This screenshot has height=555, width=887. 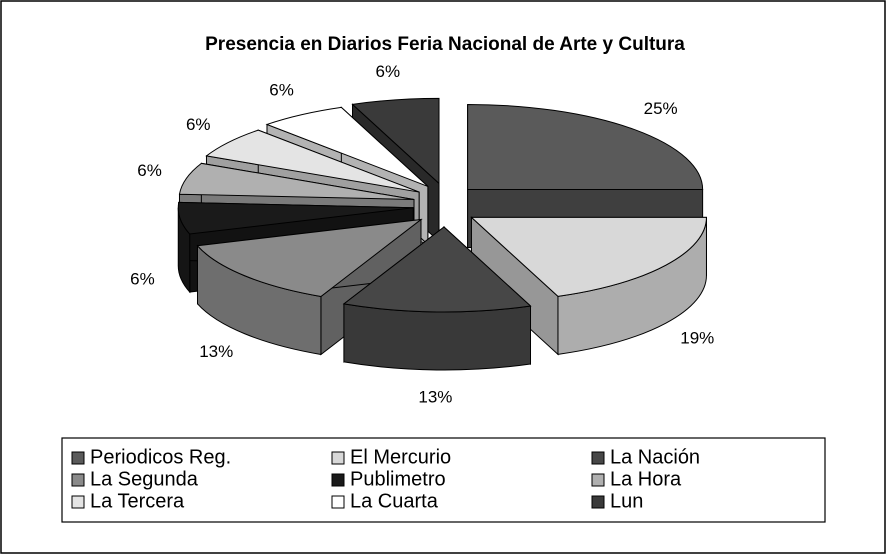 I want to click on legend-label: Periodicos Reg., so click(x=160, y=457).